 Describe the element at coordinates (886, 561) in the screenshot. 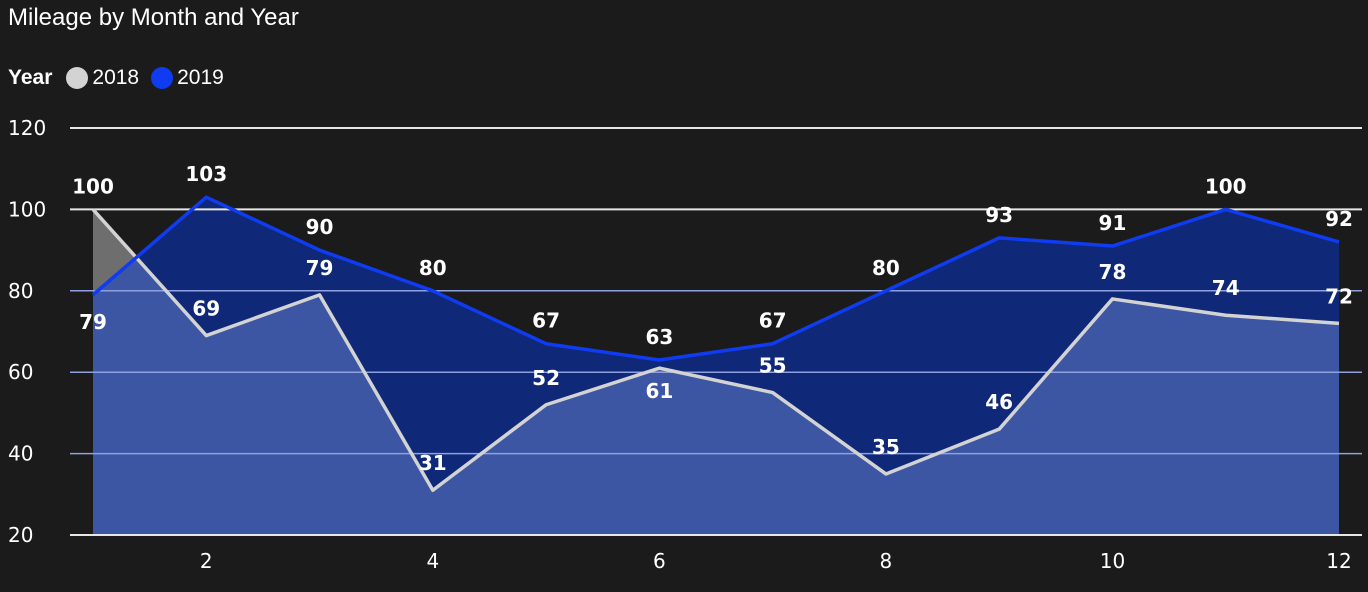

I see `x-tick-label-8: 8` at that location.